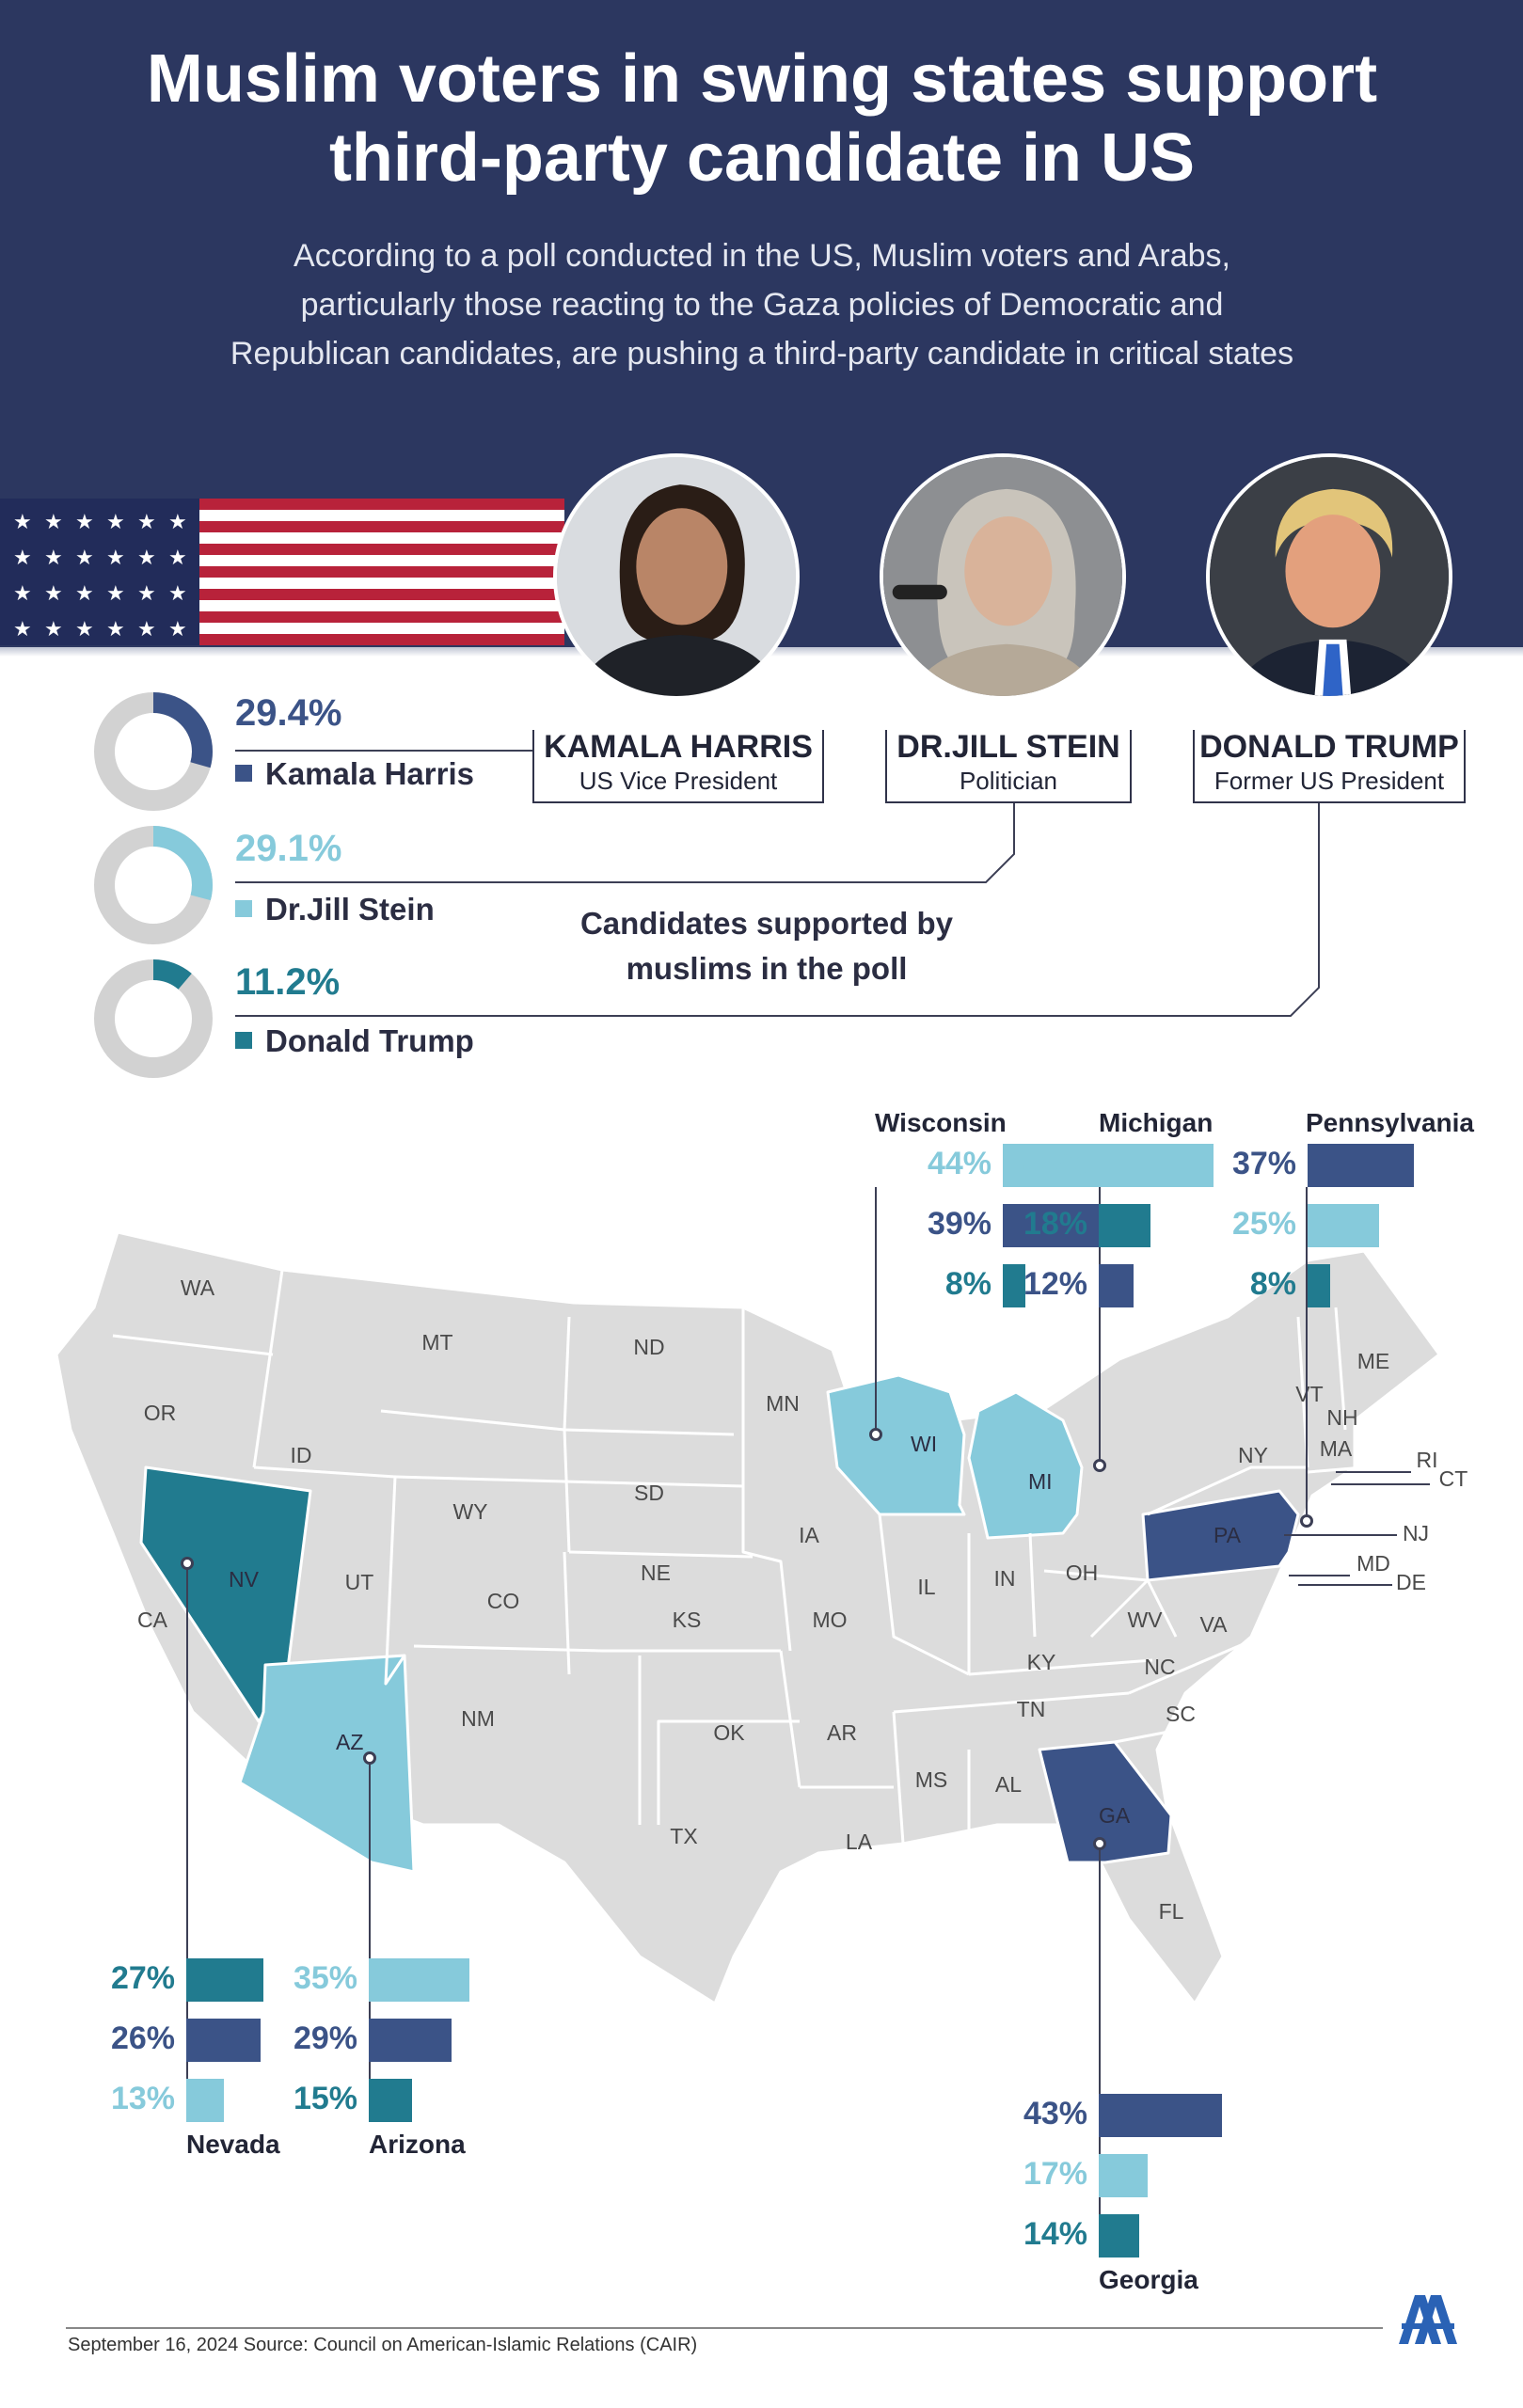 The image size is (1523, 2408). I want to click on bar-az-trump, so click(390, 2101).